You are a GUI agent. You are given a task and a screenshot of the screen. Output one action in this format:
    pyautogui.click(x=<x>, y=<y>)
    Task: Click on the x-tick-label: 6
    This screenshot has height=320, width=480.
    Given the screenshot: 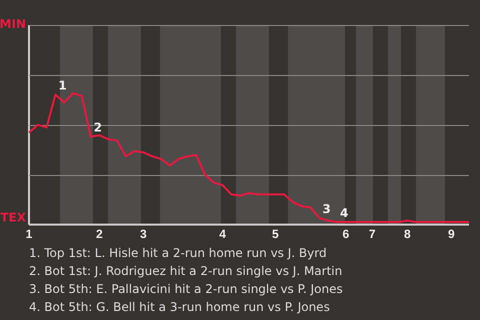 What is the action you would take?
    pyautogui.click(x=346, y=234)
    